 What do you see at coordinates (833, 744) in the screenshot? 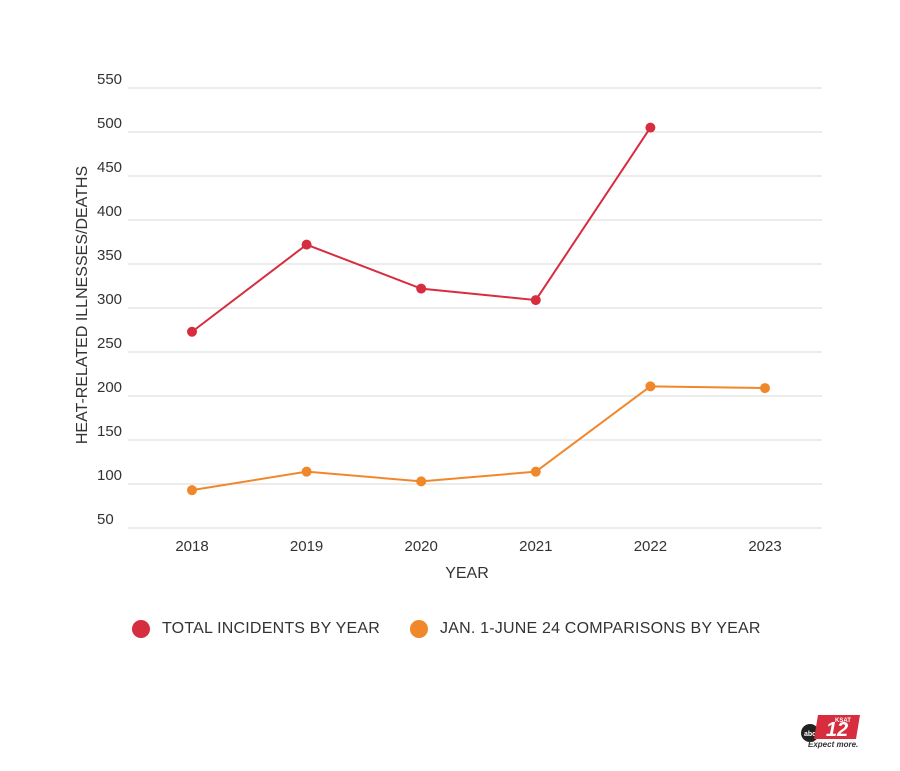
I see `logo-tagline: Expect more.` at bounding box center [833, 744].